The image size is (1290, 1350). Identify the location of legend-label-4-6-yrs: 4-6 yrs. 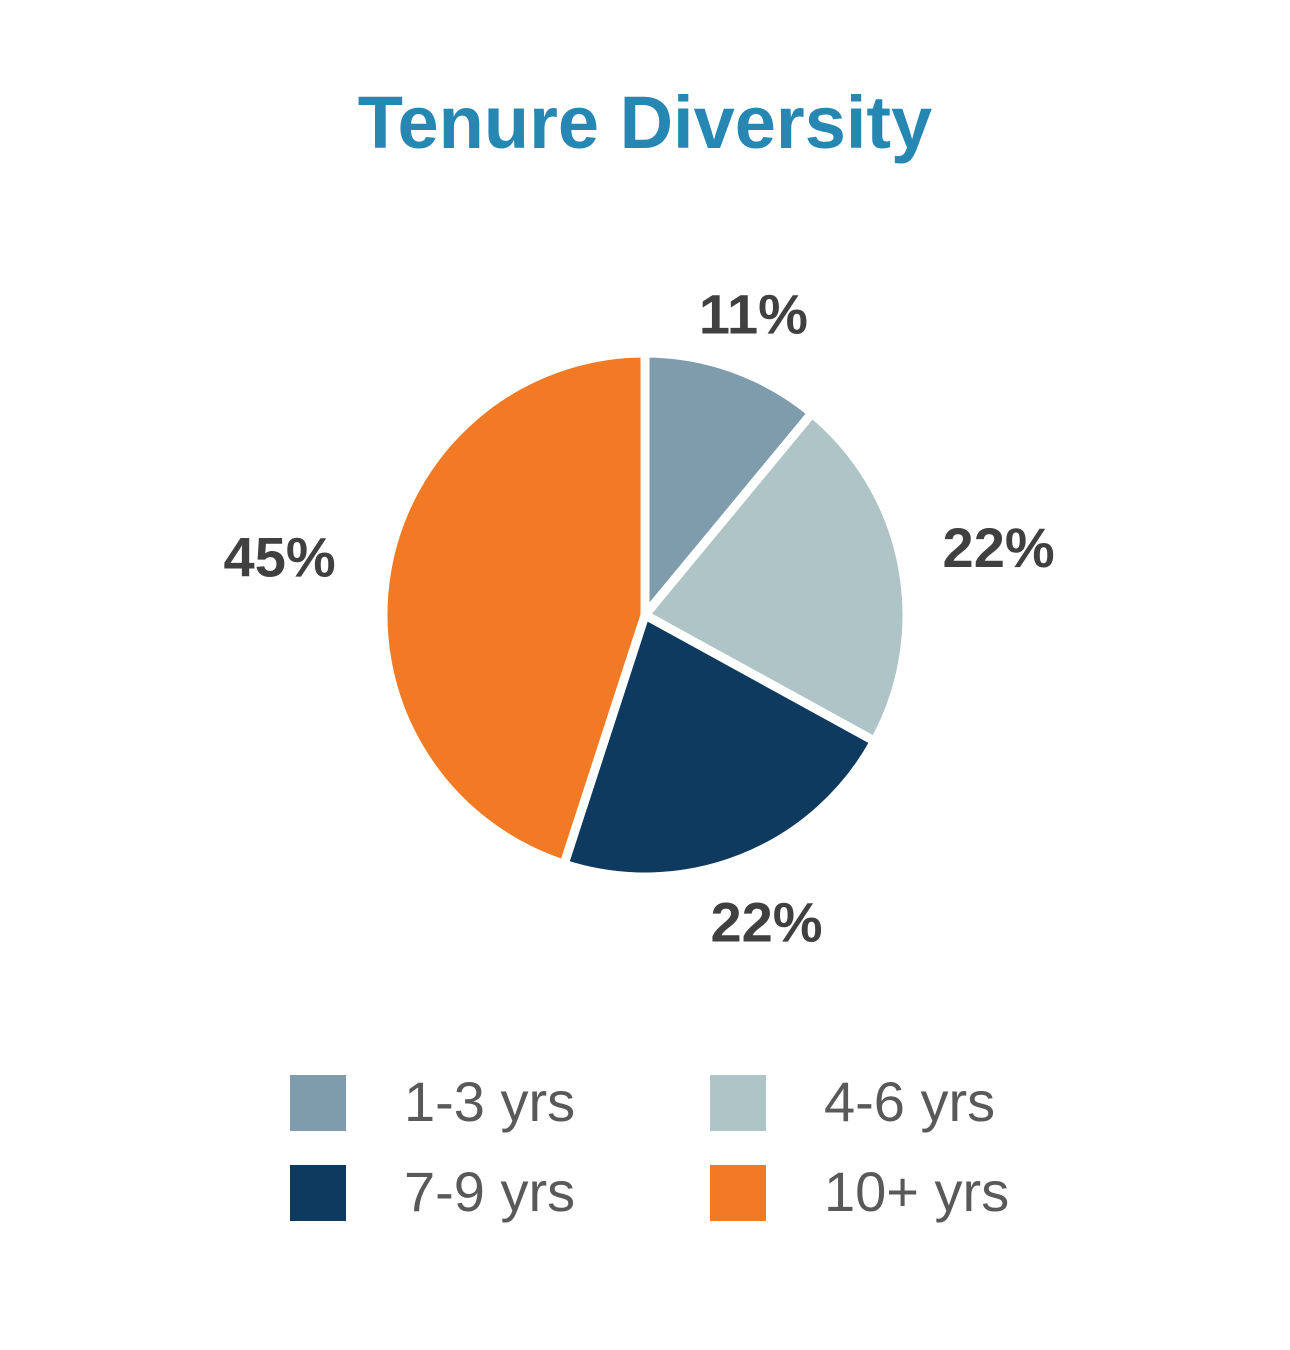
(910, 1101).